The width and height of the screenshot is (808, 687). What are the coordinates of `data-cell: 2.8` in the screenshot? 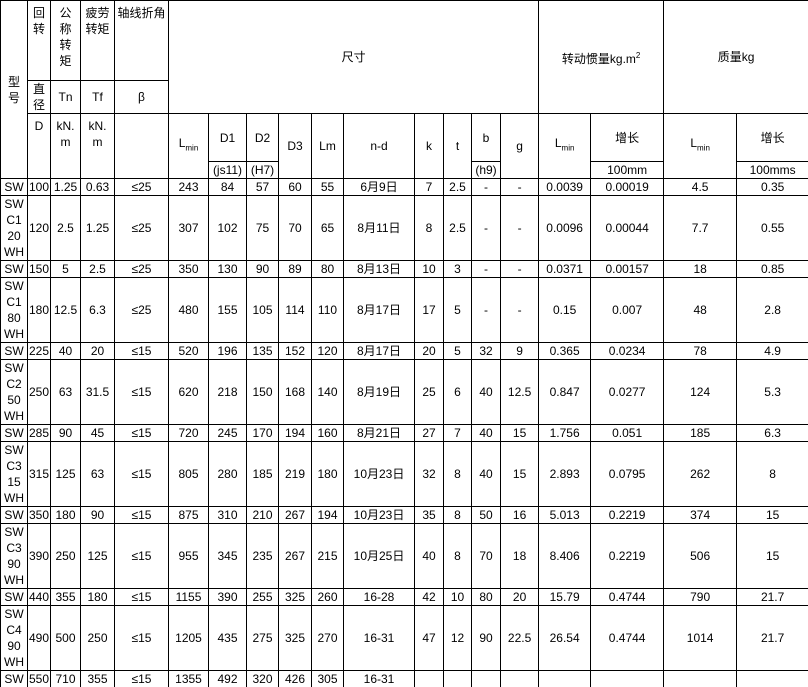 It's located at (772, 310).